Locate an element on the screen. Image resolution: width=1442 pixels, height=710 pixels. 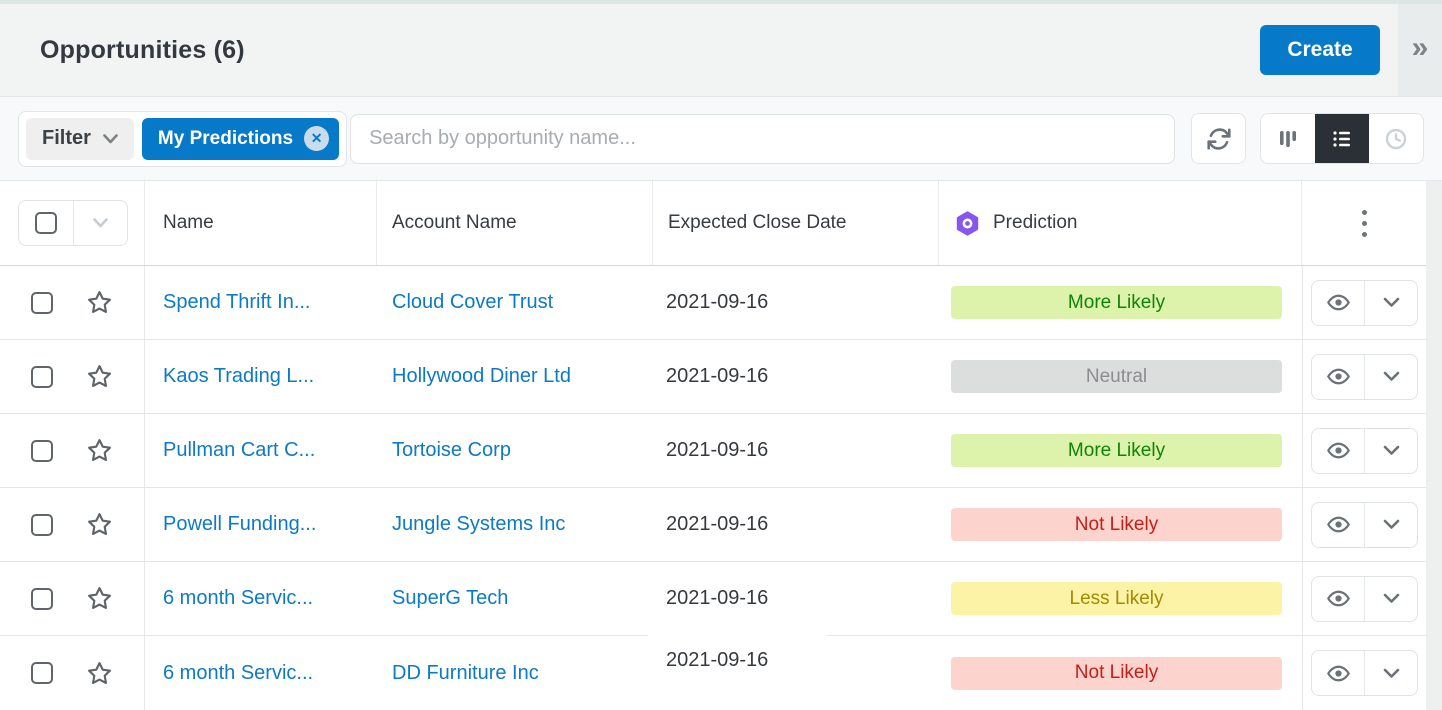
select-all-dropdown is located at coordinates (101, 223).